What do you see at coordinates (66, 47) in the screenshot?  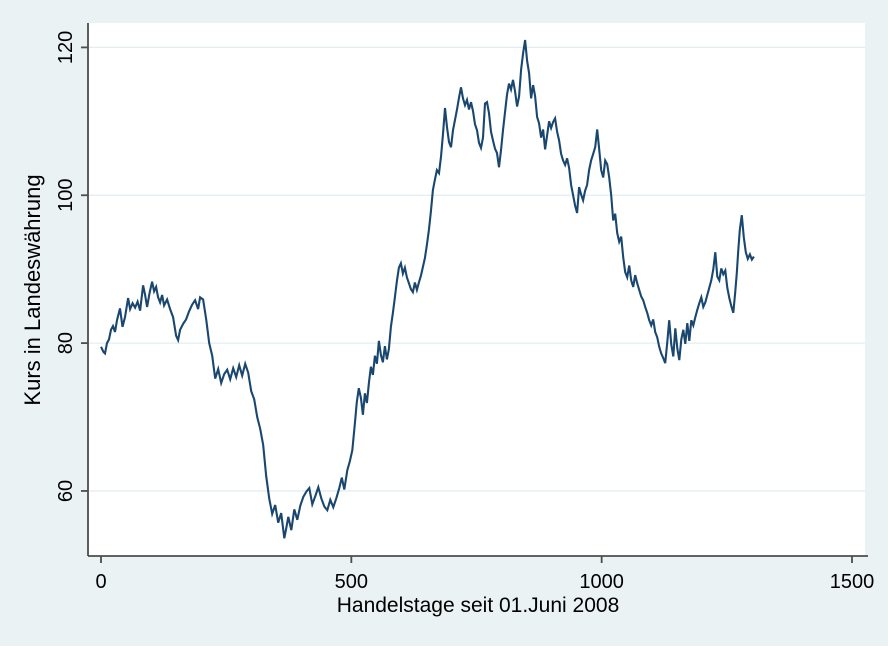 I see `y-tick-label: 120` at bounding box center [66, 47].